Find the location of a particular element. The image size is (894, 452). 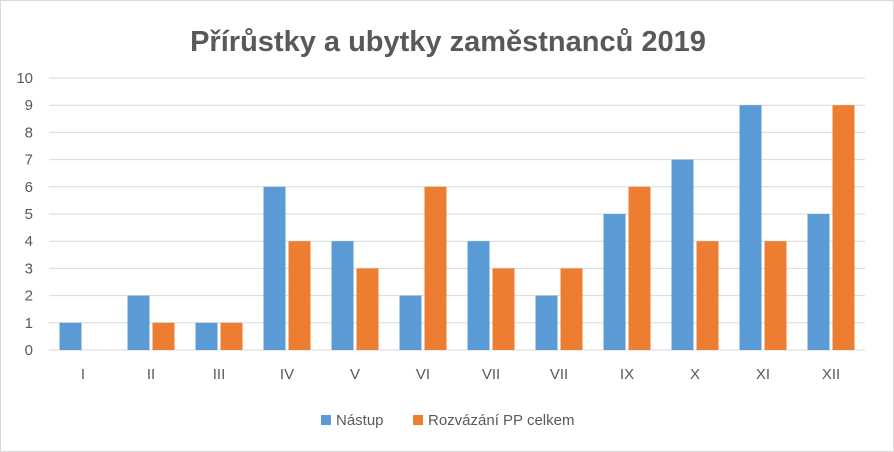

y-tick-label: 9 is located at coordinates (29, 105).